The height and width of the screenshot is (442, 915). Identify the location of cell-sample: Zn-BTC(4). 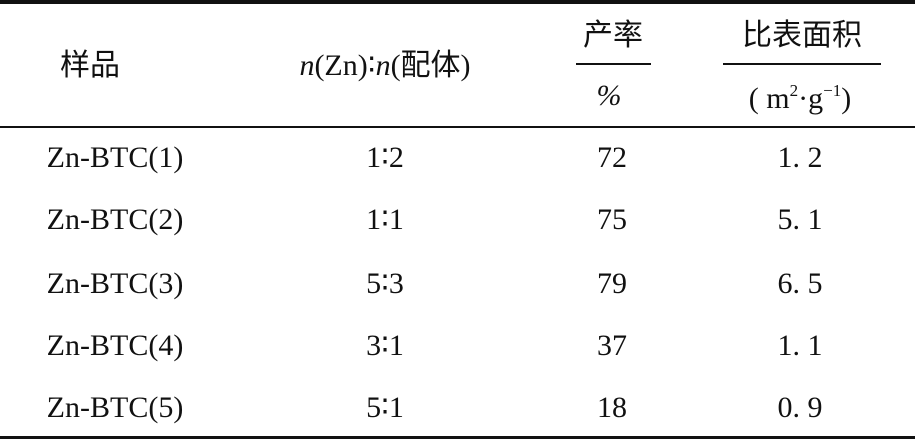
(115, 345).